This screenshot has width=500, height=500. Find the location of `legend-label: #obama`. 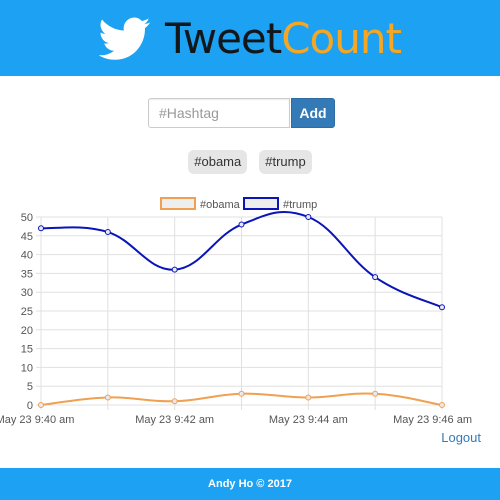

legend-label: #obama is located at coordinates (220, 205).